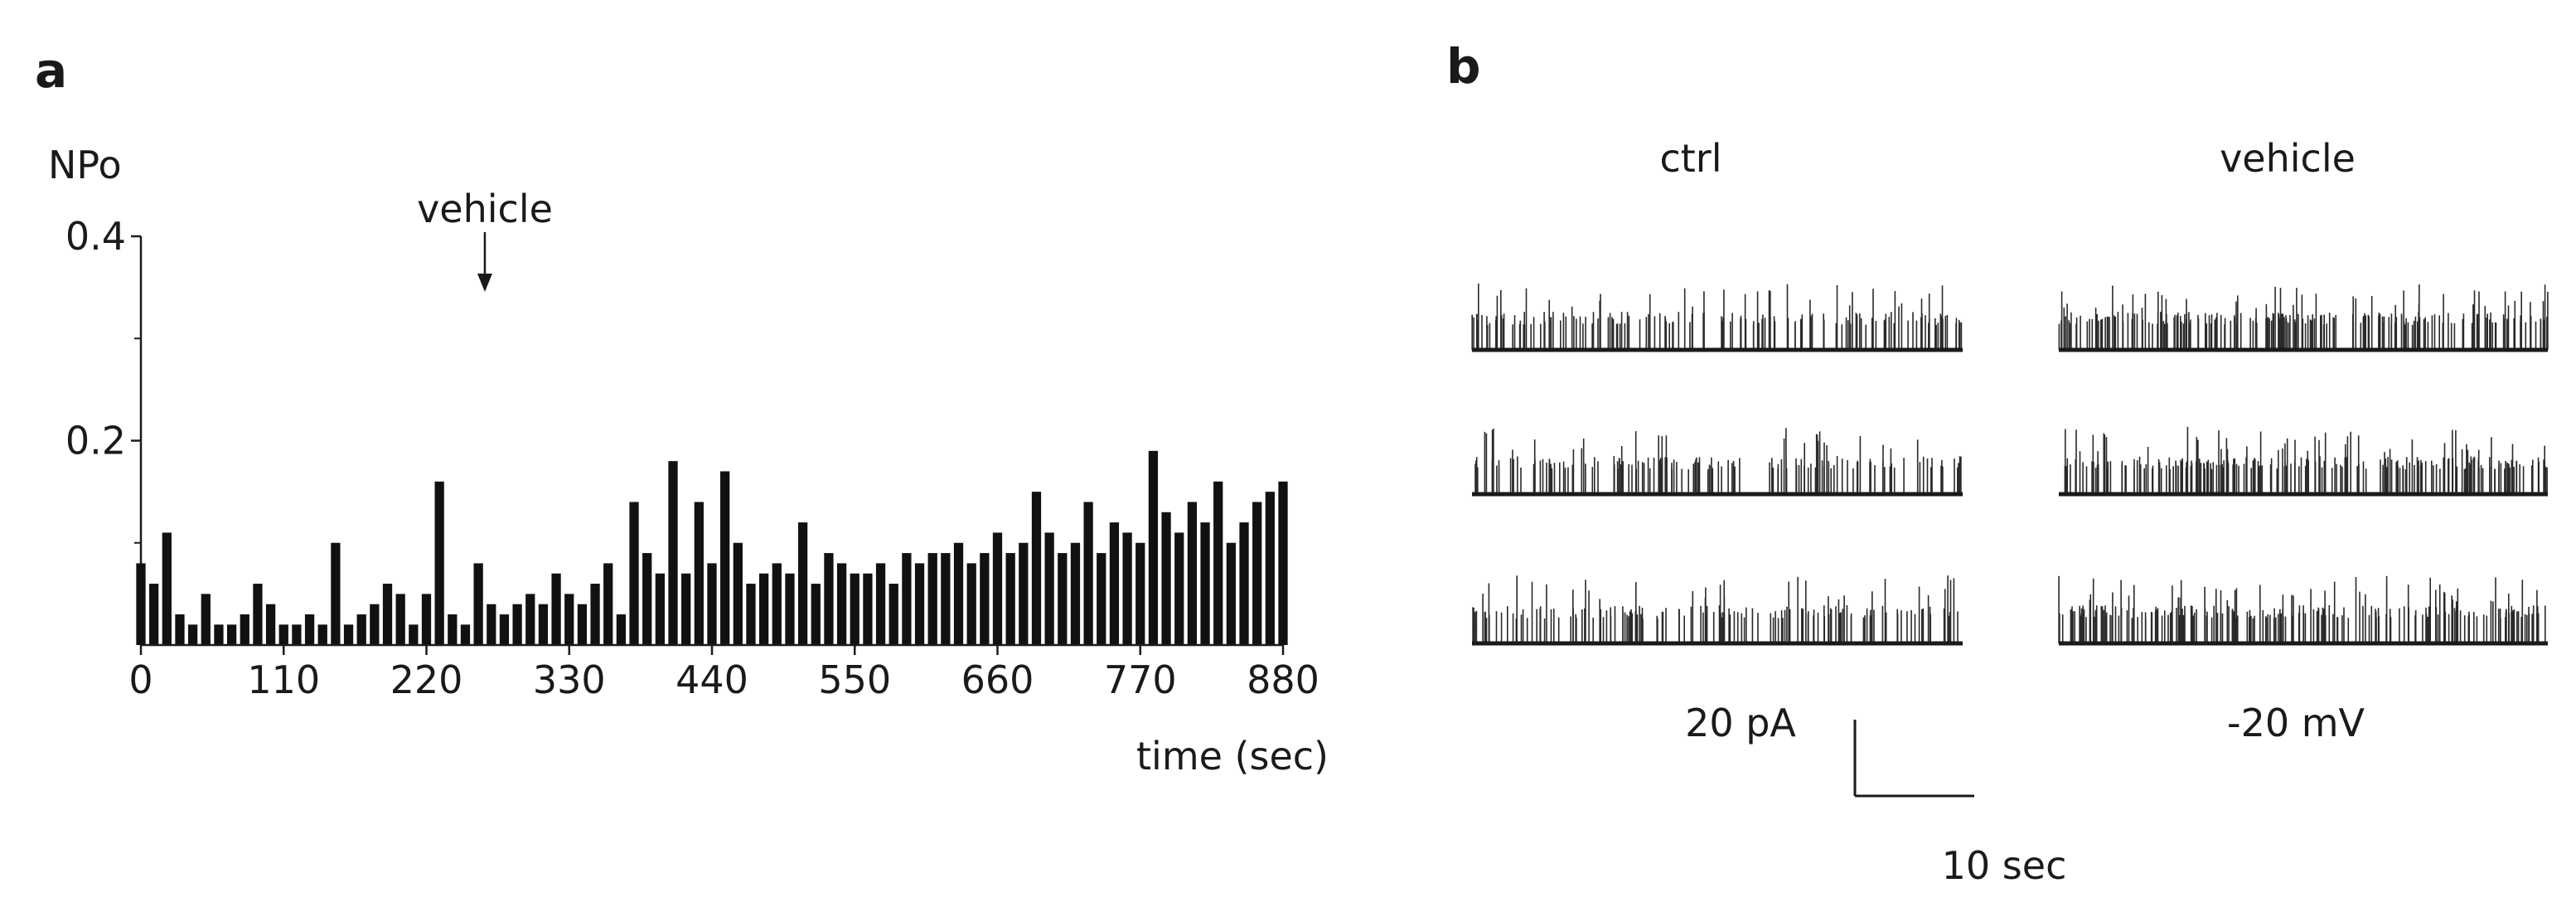 The image size is (2576, 912). Describe the element at coordinates (1140, 680) in the screenshot. I see `x-tick-label: 770` at that location.